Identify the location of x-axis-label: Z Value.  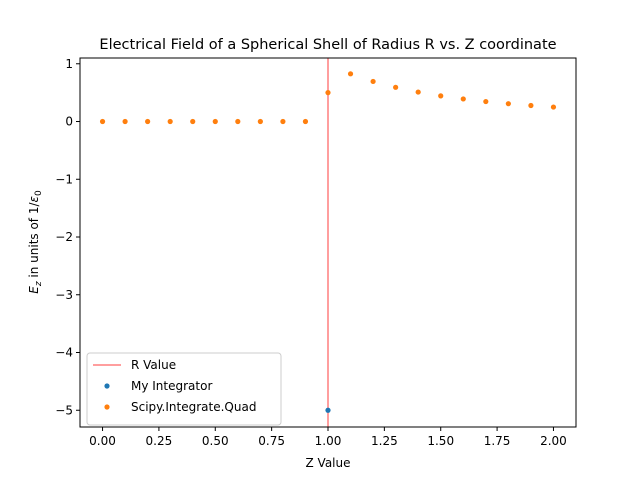
(328, 463).